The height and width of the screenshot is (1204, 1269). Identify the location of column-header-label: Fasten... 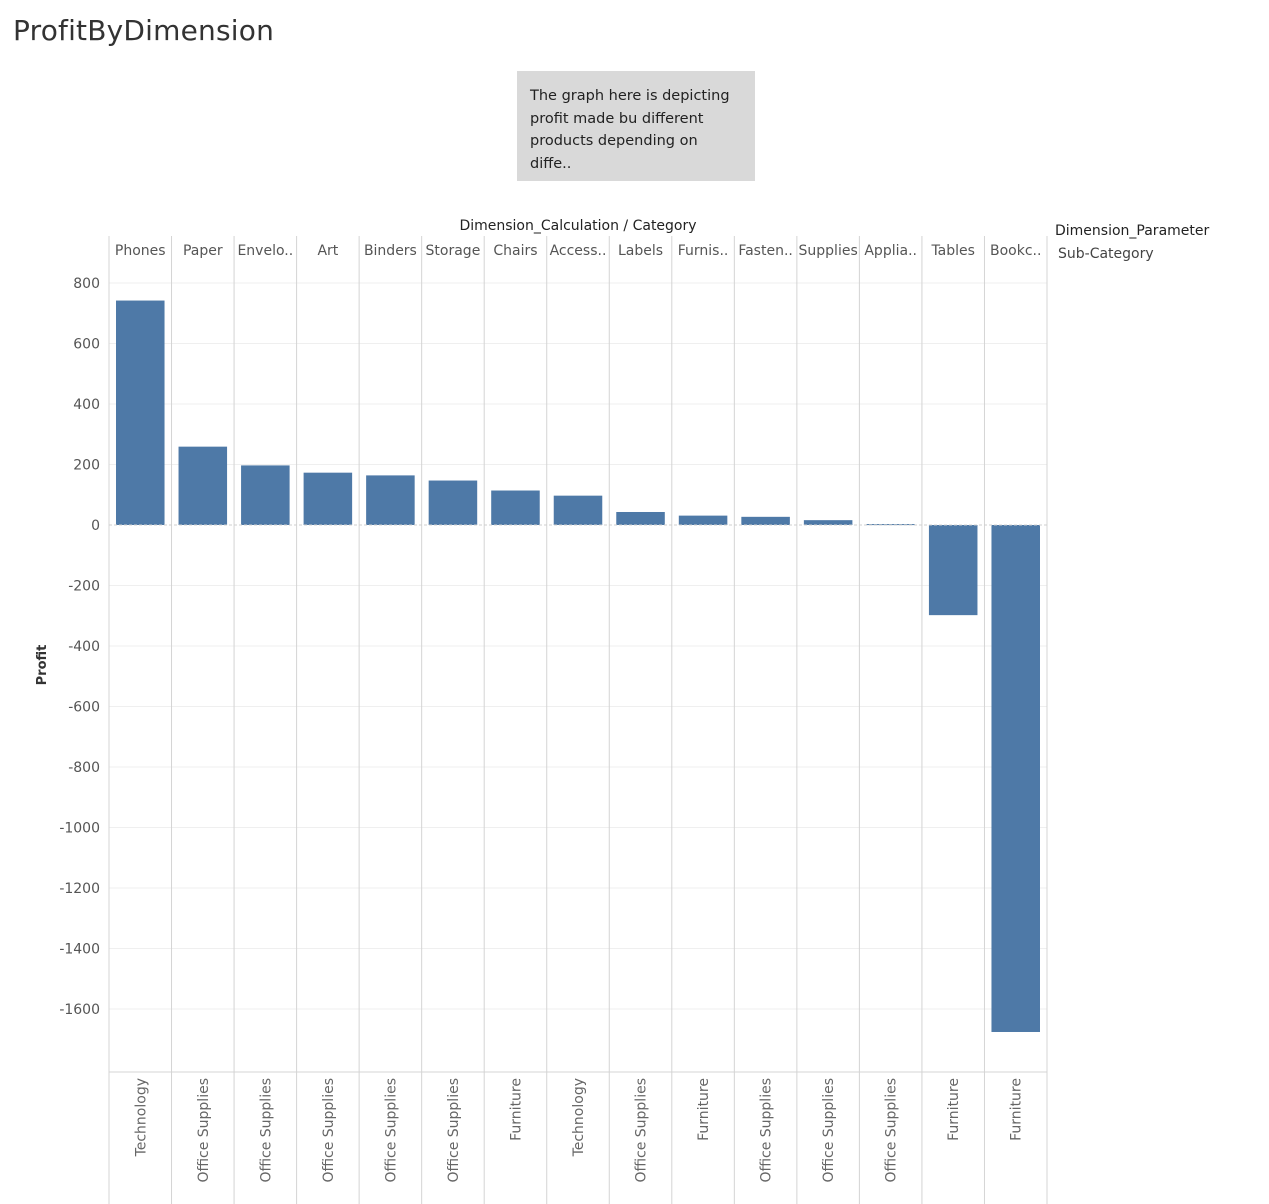
(765, 251).